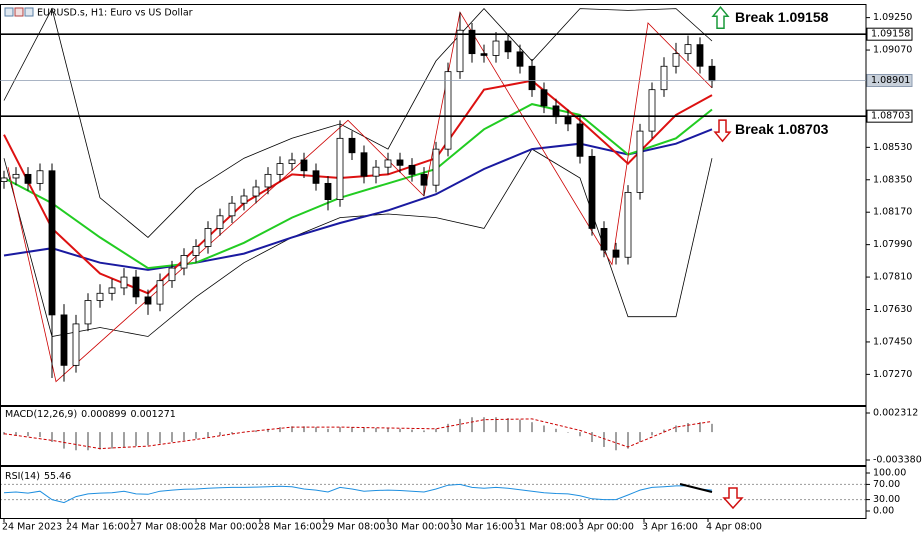  I want to click on y-tick-label: 0.00, so click(883, 511).